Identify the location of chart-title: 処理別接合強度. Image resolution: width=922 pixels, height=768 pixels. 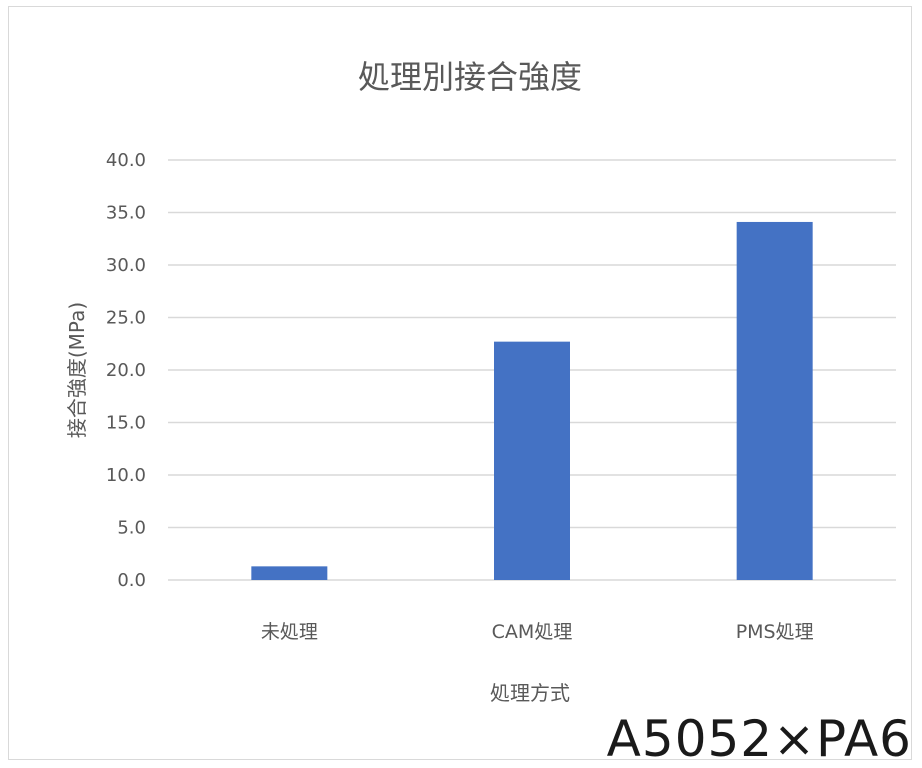
(470, 77).